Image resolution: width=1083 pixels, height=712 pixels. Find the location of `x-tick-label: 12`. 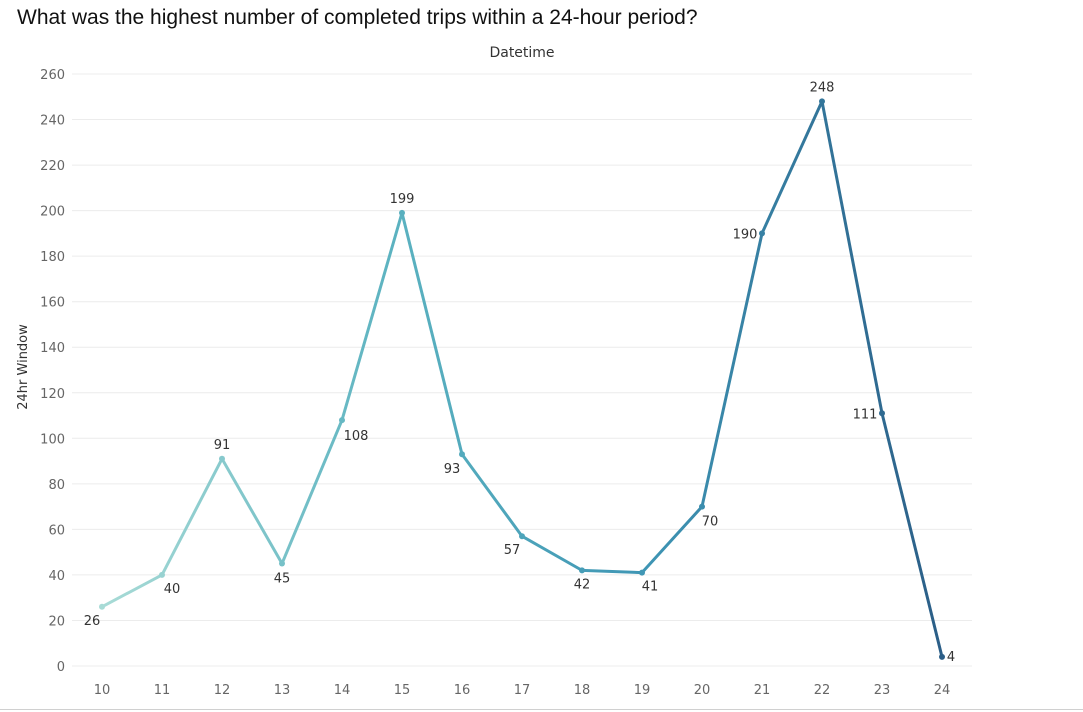

x-tick-label: 12 is located at coordinates (222, 690).